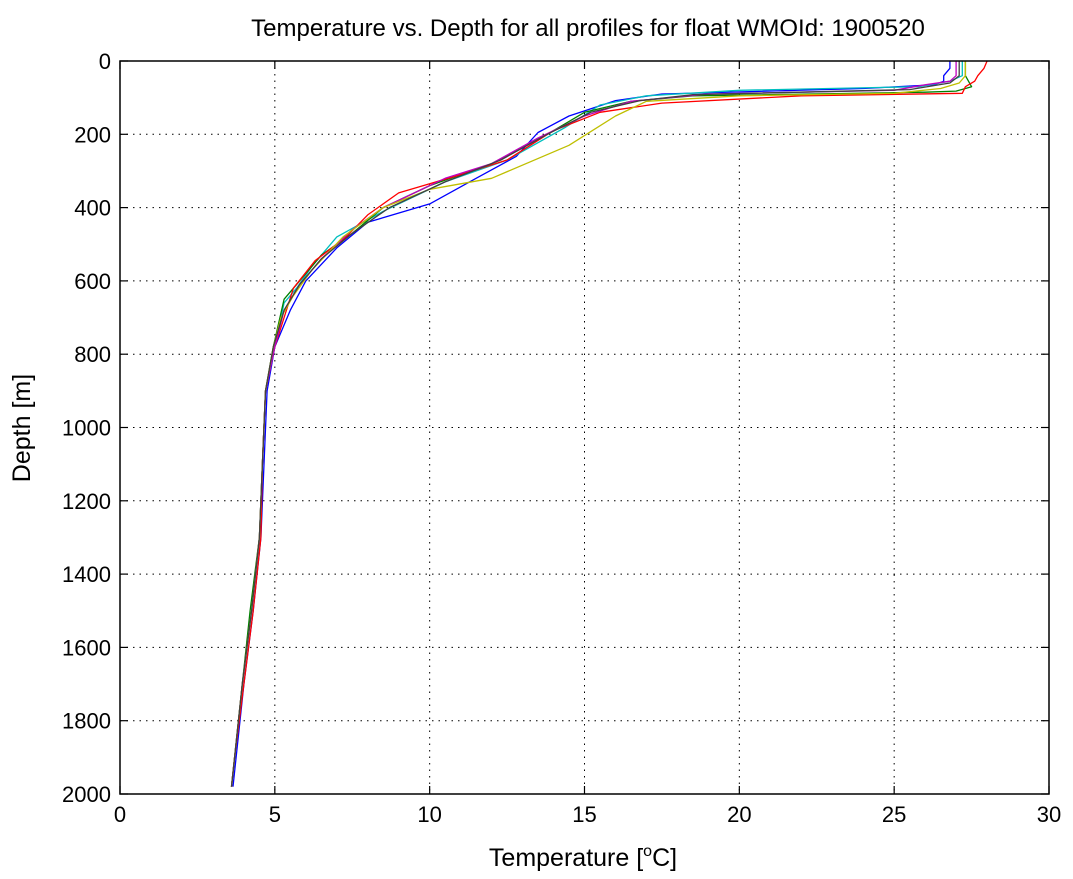 This screenshot has height=879, width=1073. Describe the element at coordinates (105, 61) in the screenshot. I see `y-tick-label: 0` at that location.